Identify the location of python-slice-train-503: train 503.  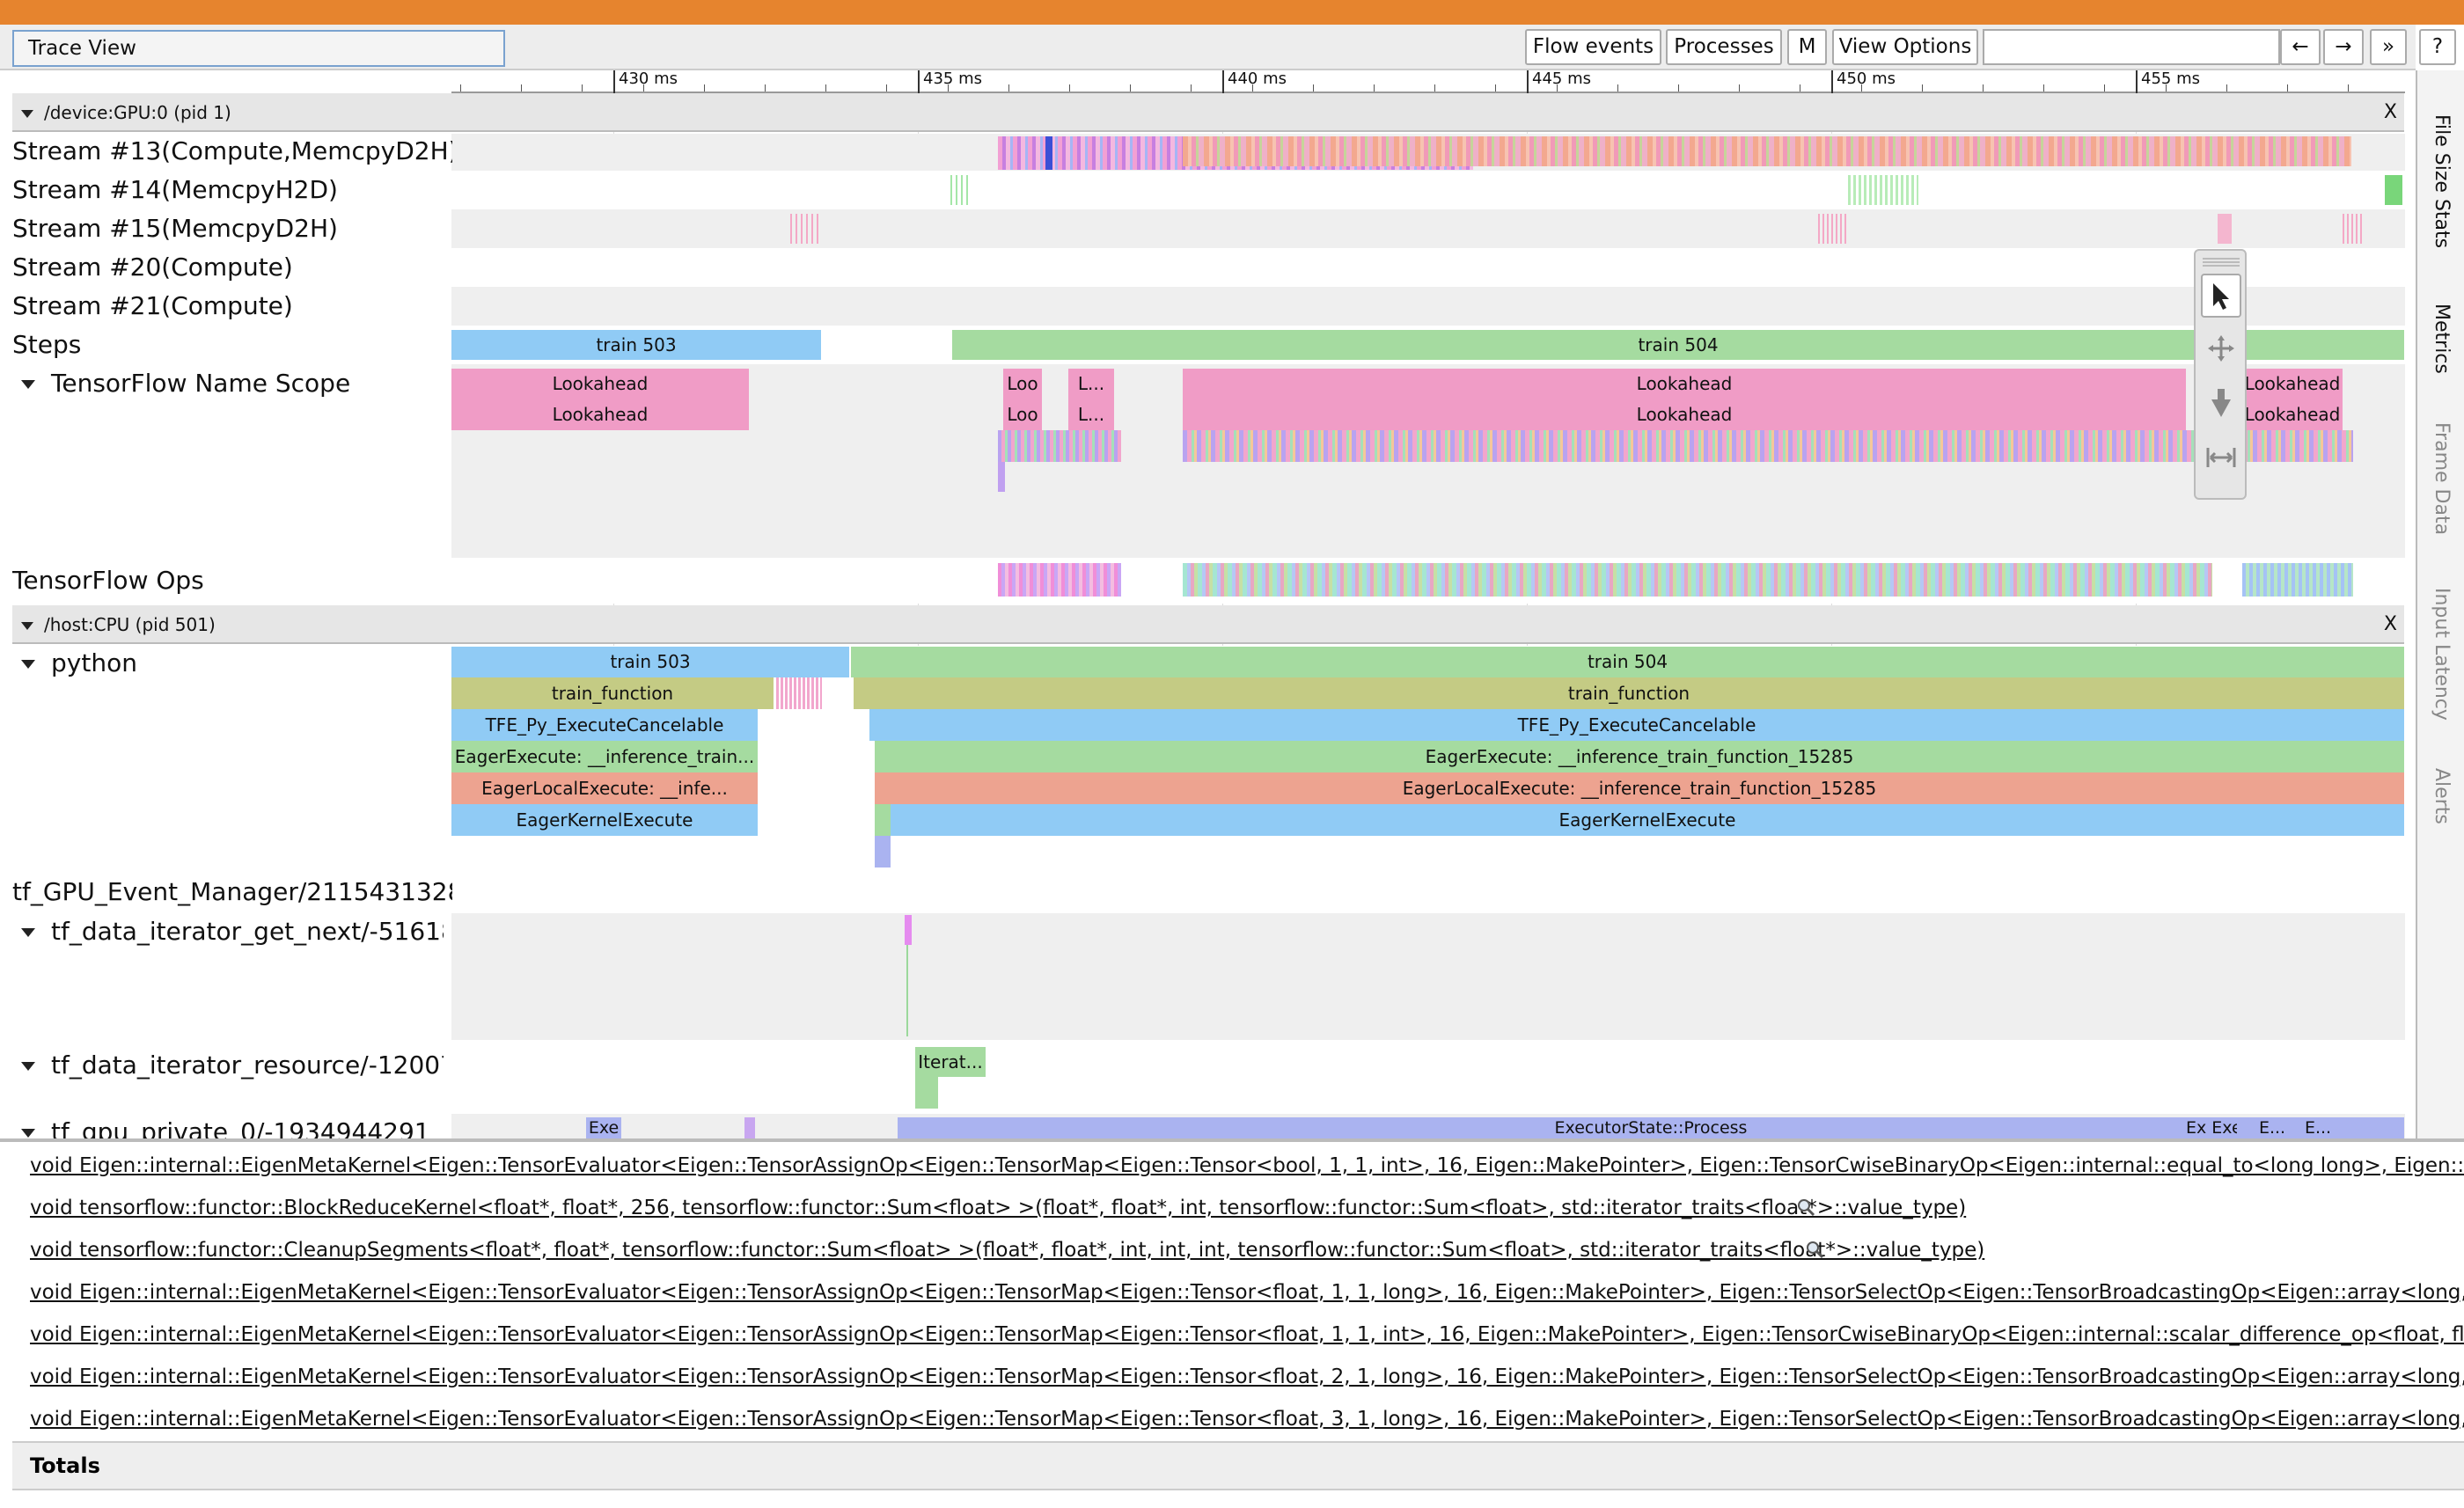
(650, 662).